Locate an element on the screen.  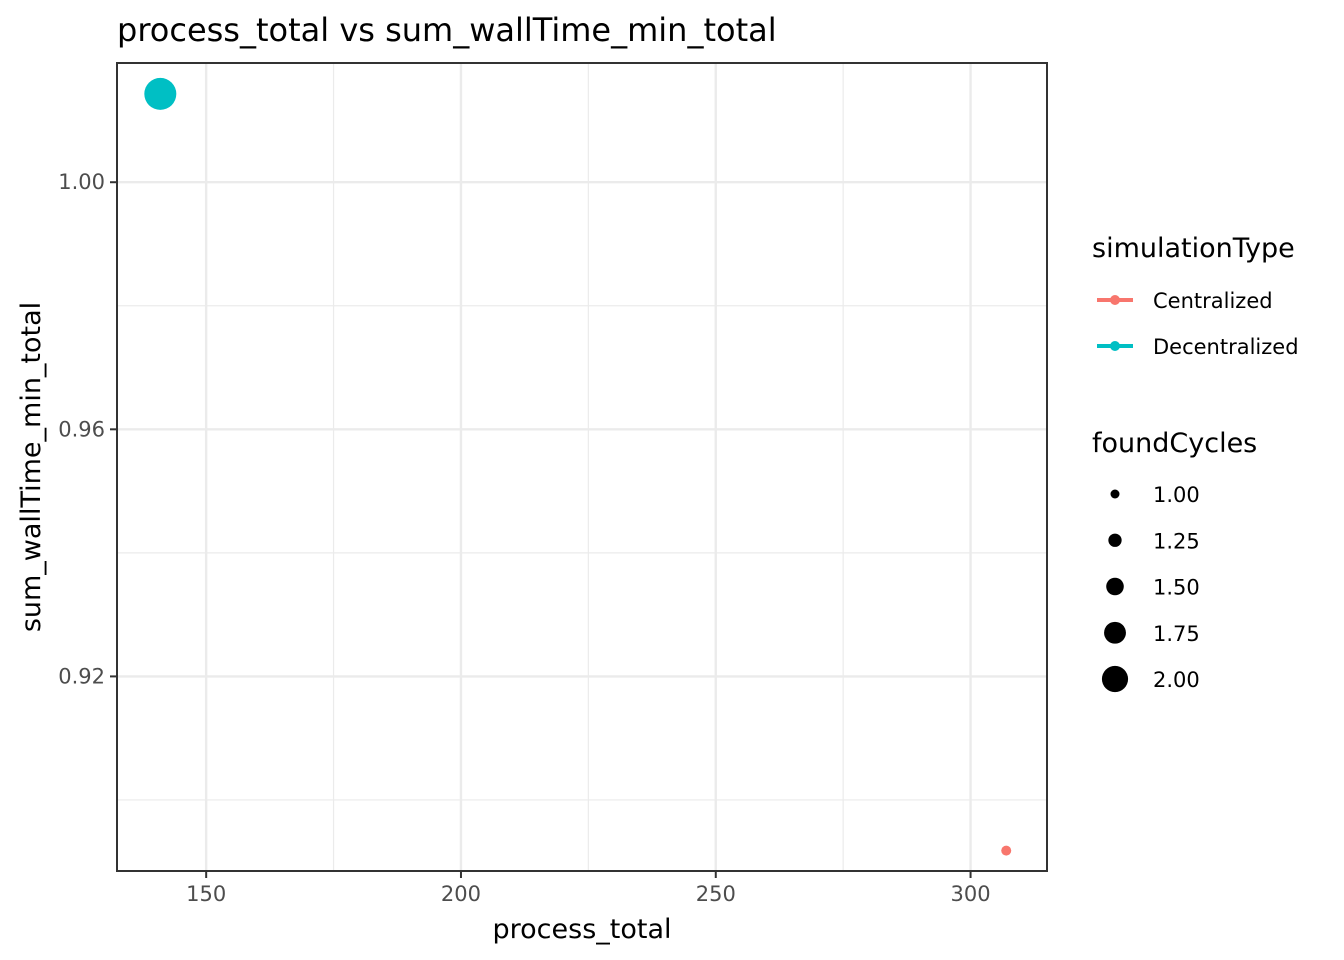
color-legend-label: Decentralized is located at coordinates (1226, 347).